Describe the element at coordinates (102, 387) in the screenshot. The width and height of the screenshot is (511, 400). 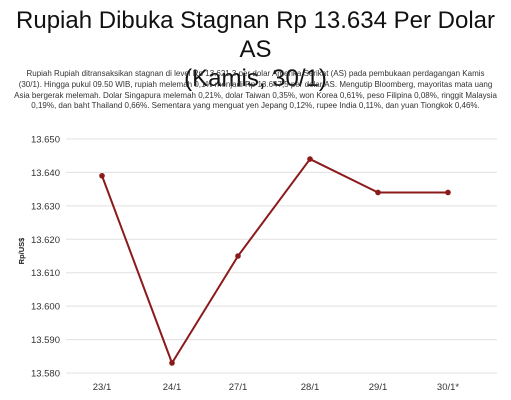
I see `x-tick-label: 23/1` at that location.